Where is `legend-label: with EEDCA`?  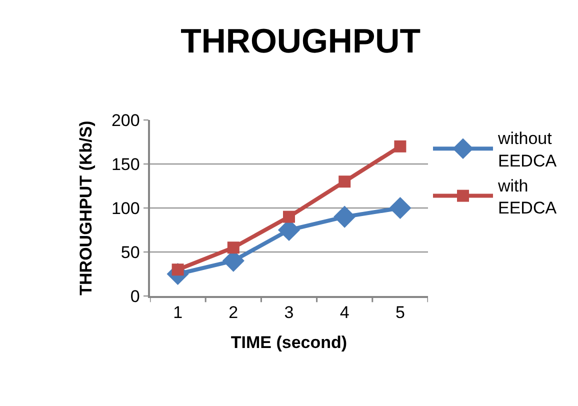 legend-label: with EEDCA is located at coordinates (527, 197).